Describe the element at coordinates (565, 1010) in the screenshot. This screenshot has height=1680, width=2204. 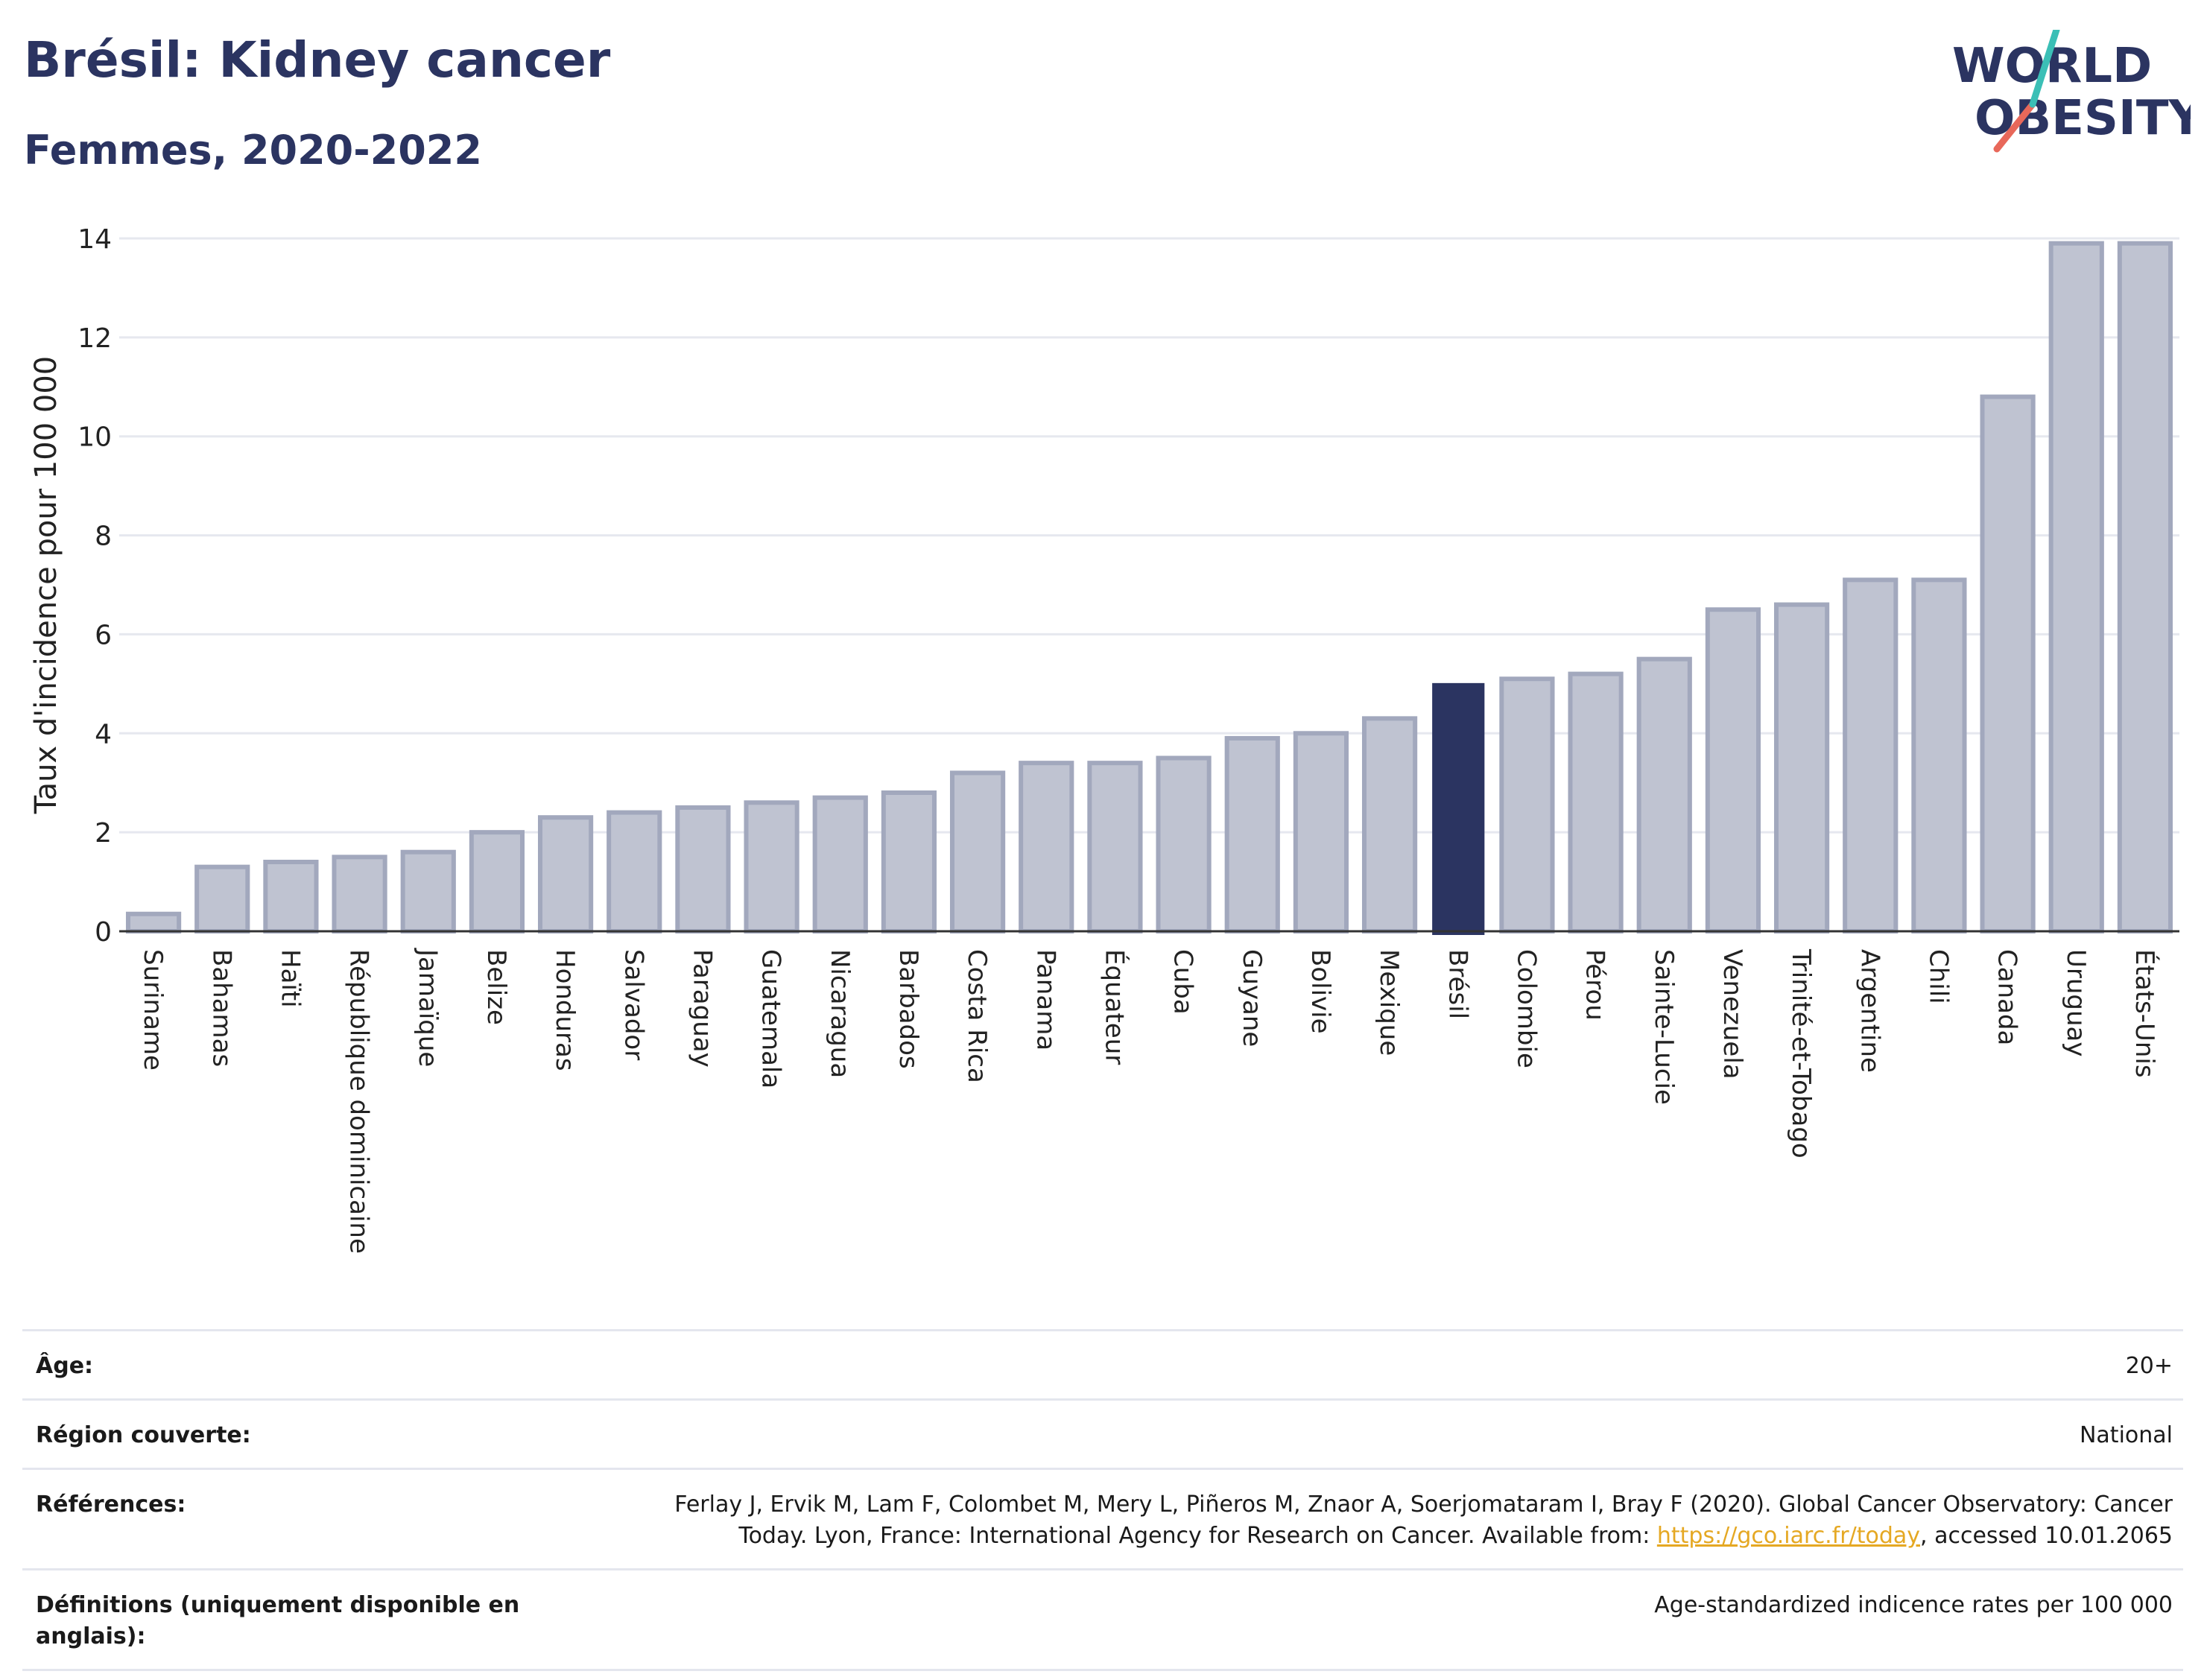
I see `x-tick-label: Honduras` at that location.